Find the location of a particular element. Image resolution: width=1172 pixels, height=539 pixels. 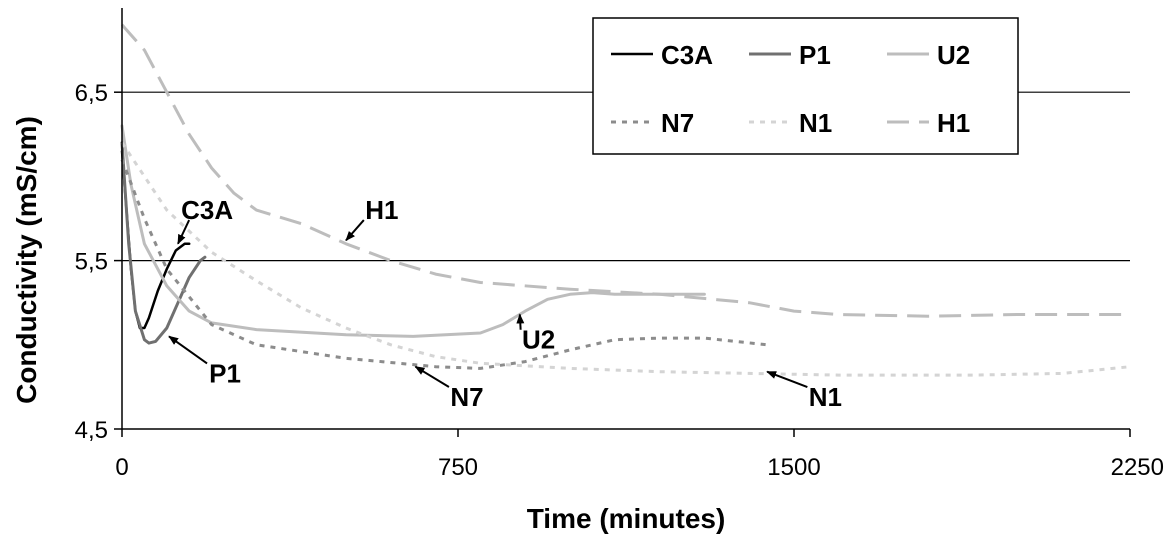

x-tick-label: 750 is located at coordinates (458, 467).